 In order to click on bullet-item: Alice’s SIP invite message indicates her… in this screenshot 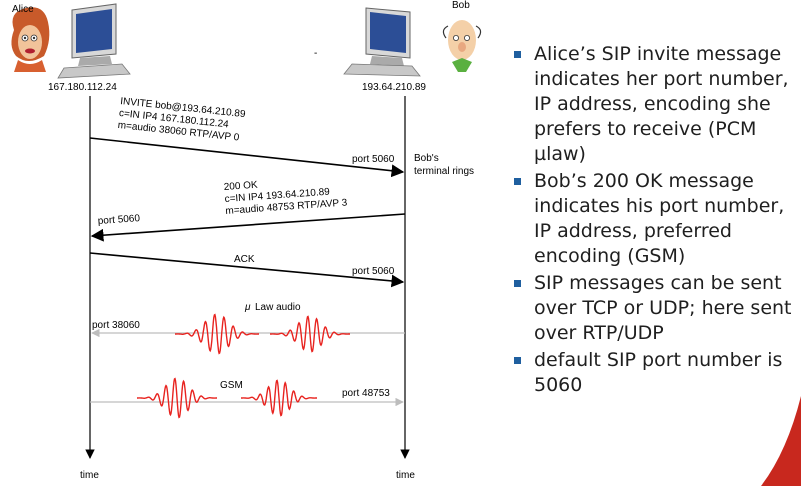, I will do `click(656, 104)`.